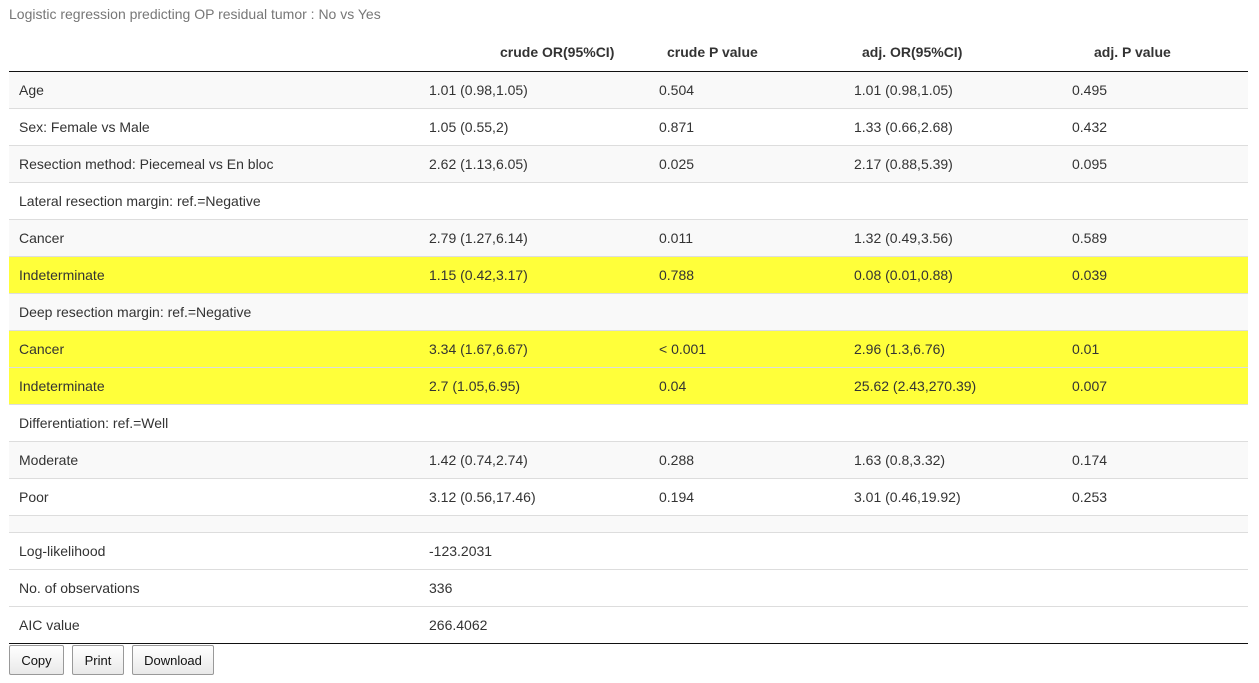 The width and height of the screenshot is (1259, 683). I want to click on table-row: Lateral resection margin: ref.=Negative, so click(628, 201).